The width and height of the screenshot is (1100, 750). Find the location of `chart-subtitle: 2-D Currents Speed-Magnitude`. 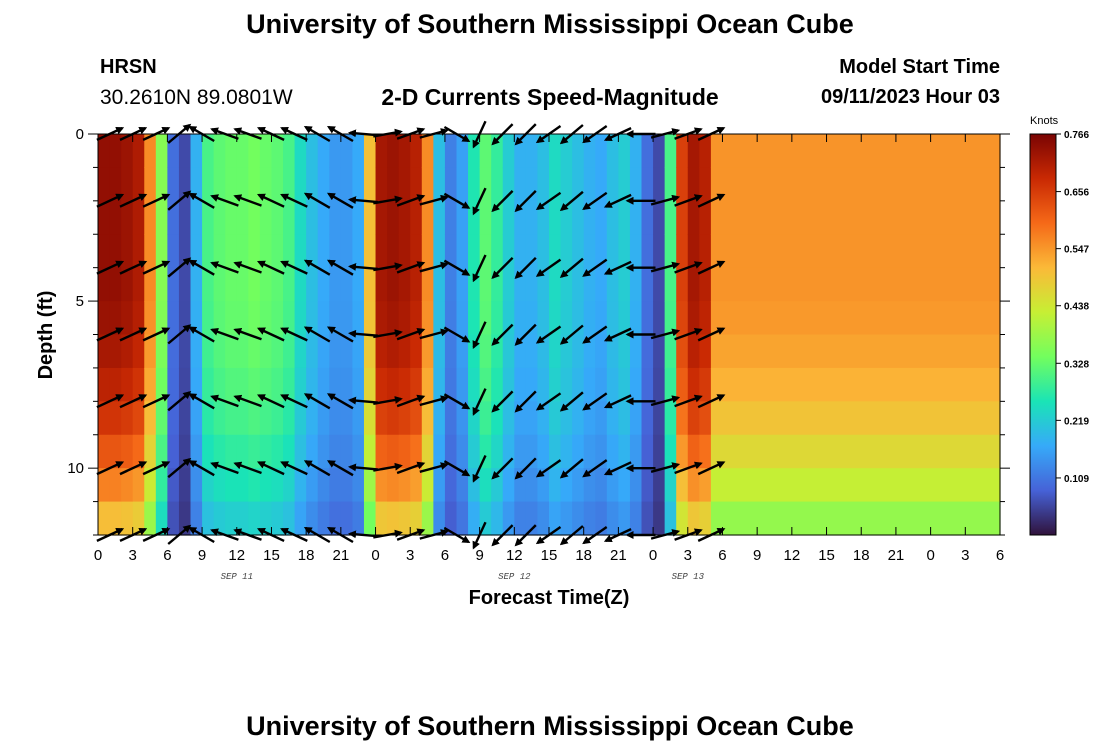

chart-subtitle: 2-D Currents Speed-Magnitude is located at coordinates (550, 97).